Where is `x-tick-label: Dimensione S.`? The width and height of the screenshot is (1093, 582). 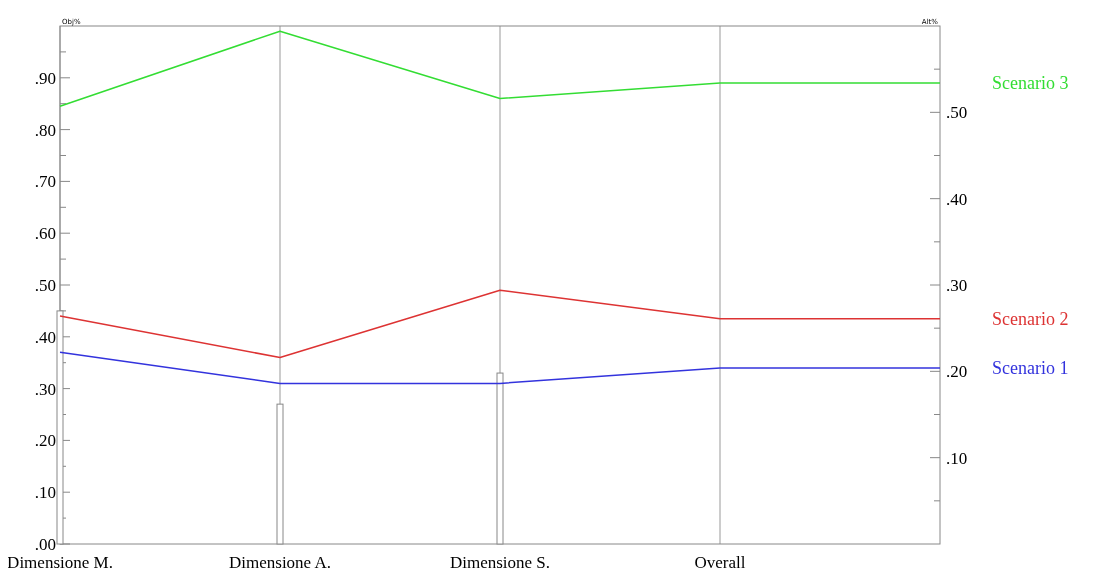 x-tick-label: Dimensione S. is located at coordinates (500, 562).